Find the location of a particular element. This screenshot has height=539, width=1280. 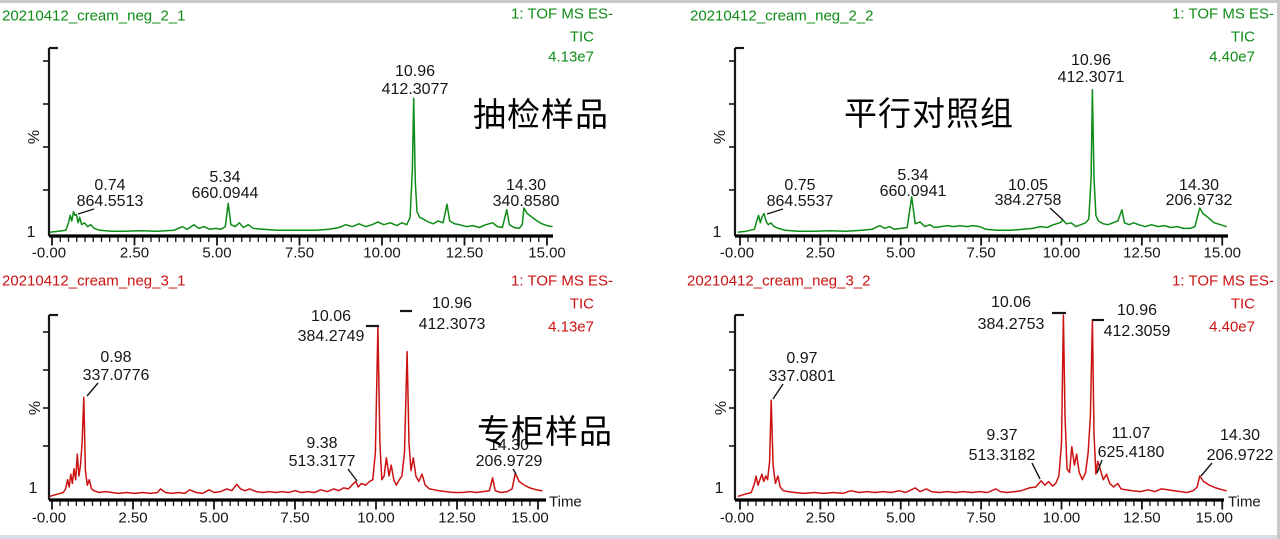

peak-label-time: 0.97 is located at coordinates (802, 358).